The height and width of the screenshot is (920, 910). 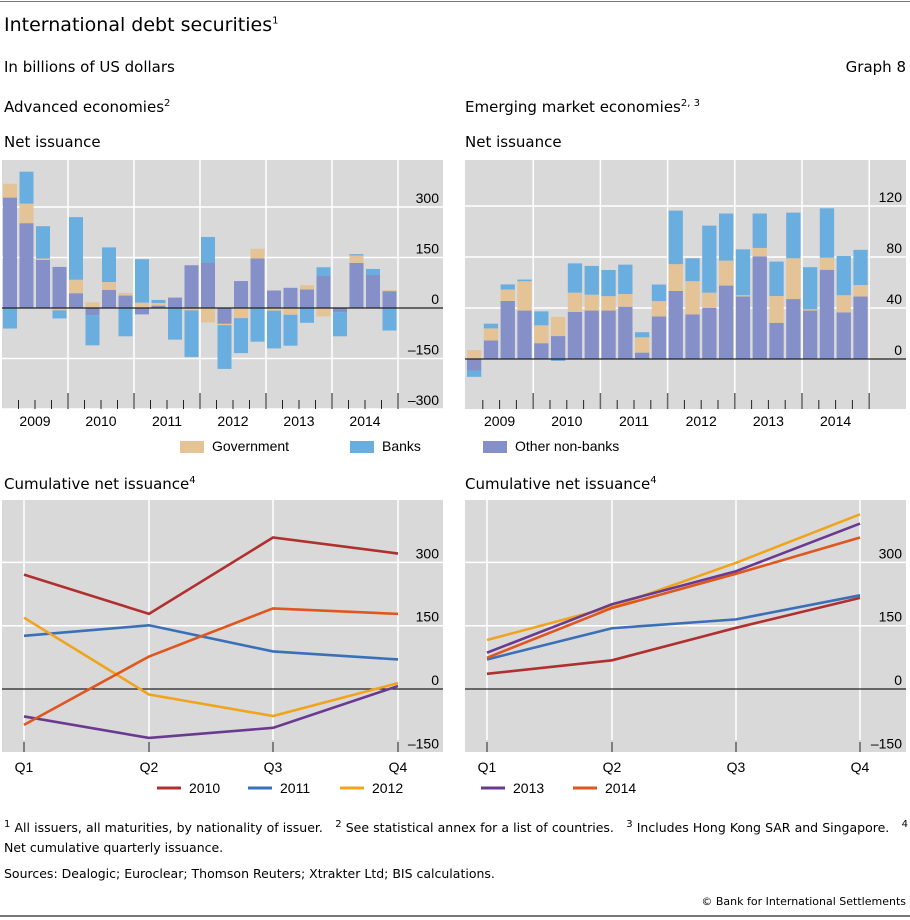 What do you see at coordinates (338, 824) in the screenshot?
I see `footnote-2-marker: 2` at bounding box center [338, 824].